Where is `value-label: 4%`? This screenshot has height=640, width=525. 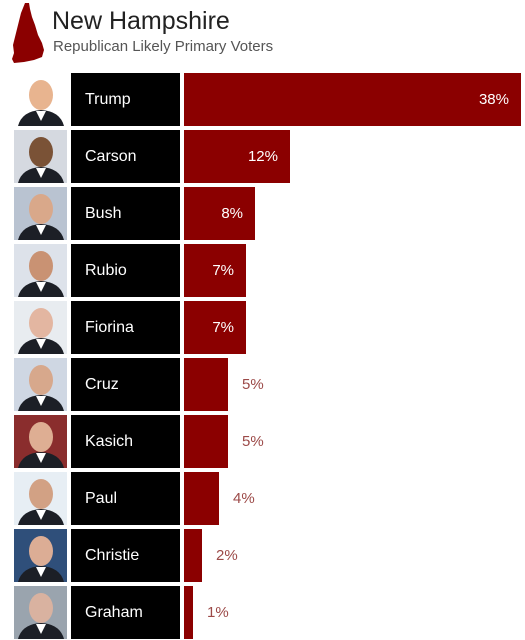
value-label: 4% is located at coordinates (244, 498).